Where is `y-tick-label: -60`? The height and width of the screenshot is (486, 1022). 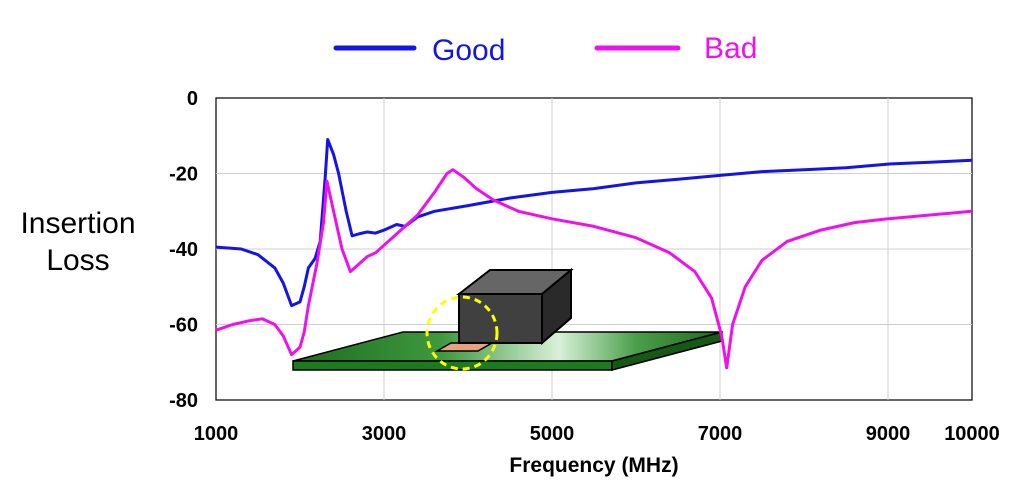
y-tick-label: -60 is located at coordinates (183, 326).